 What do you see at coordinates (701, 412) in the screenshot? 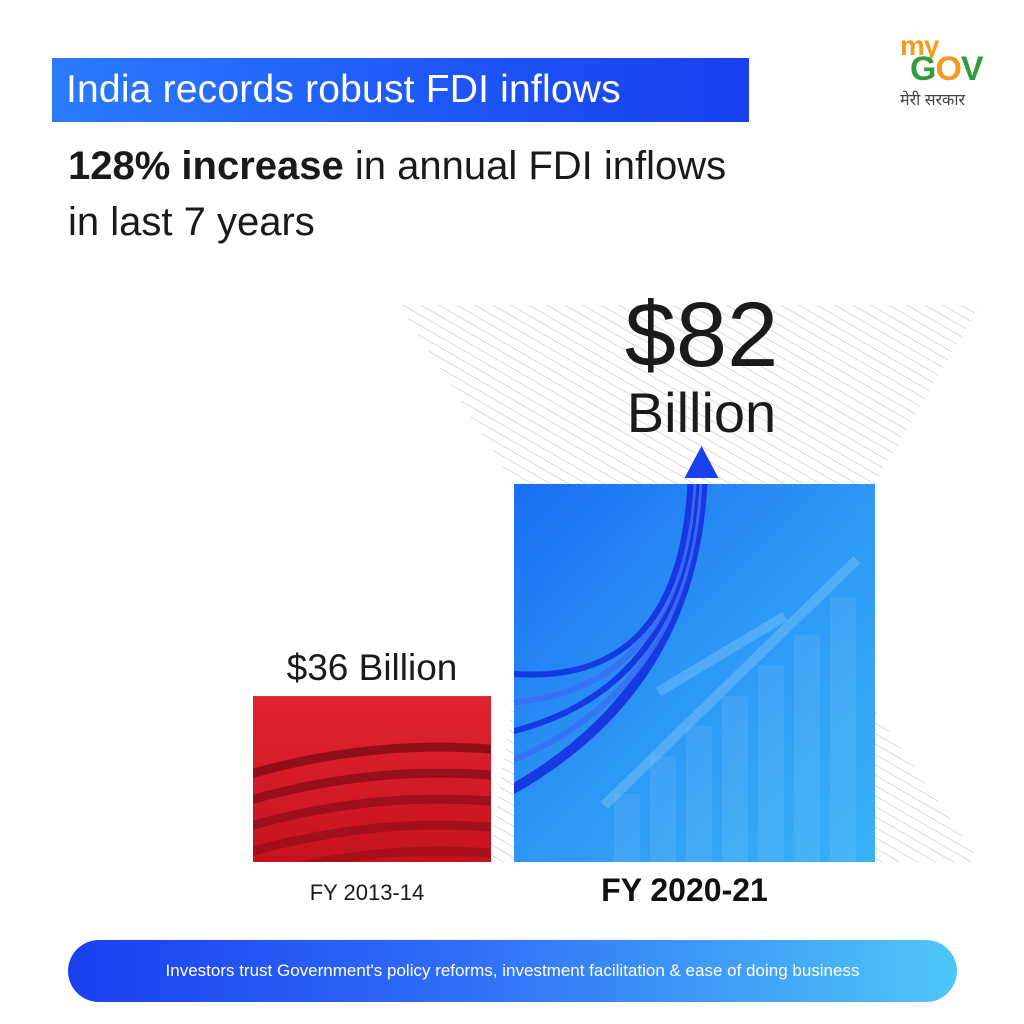
I see `value-label-fy-2020-21-unit: Billion` at bounding box center [701, 412].